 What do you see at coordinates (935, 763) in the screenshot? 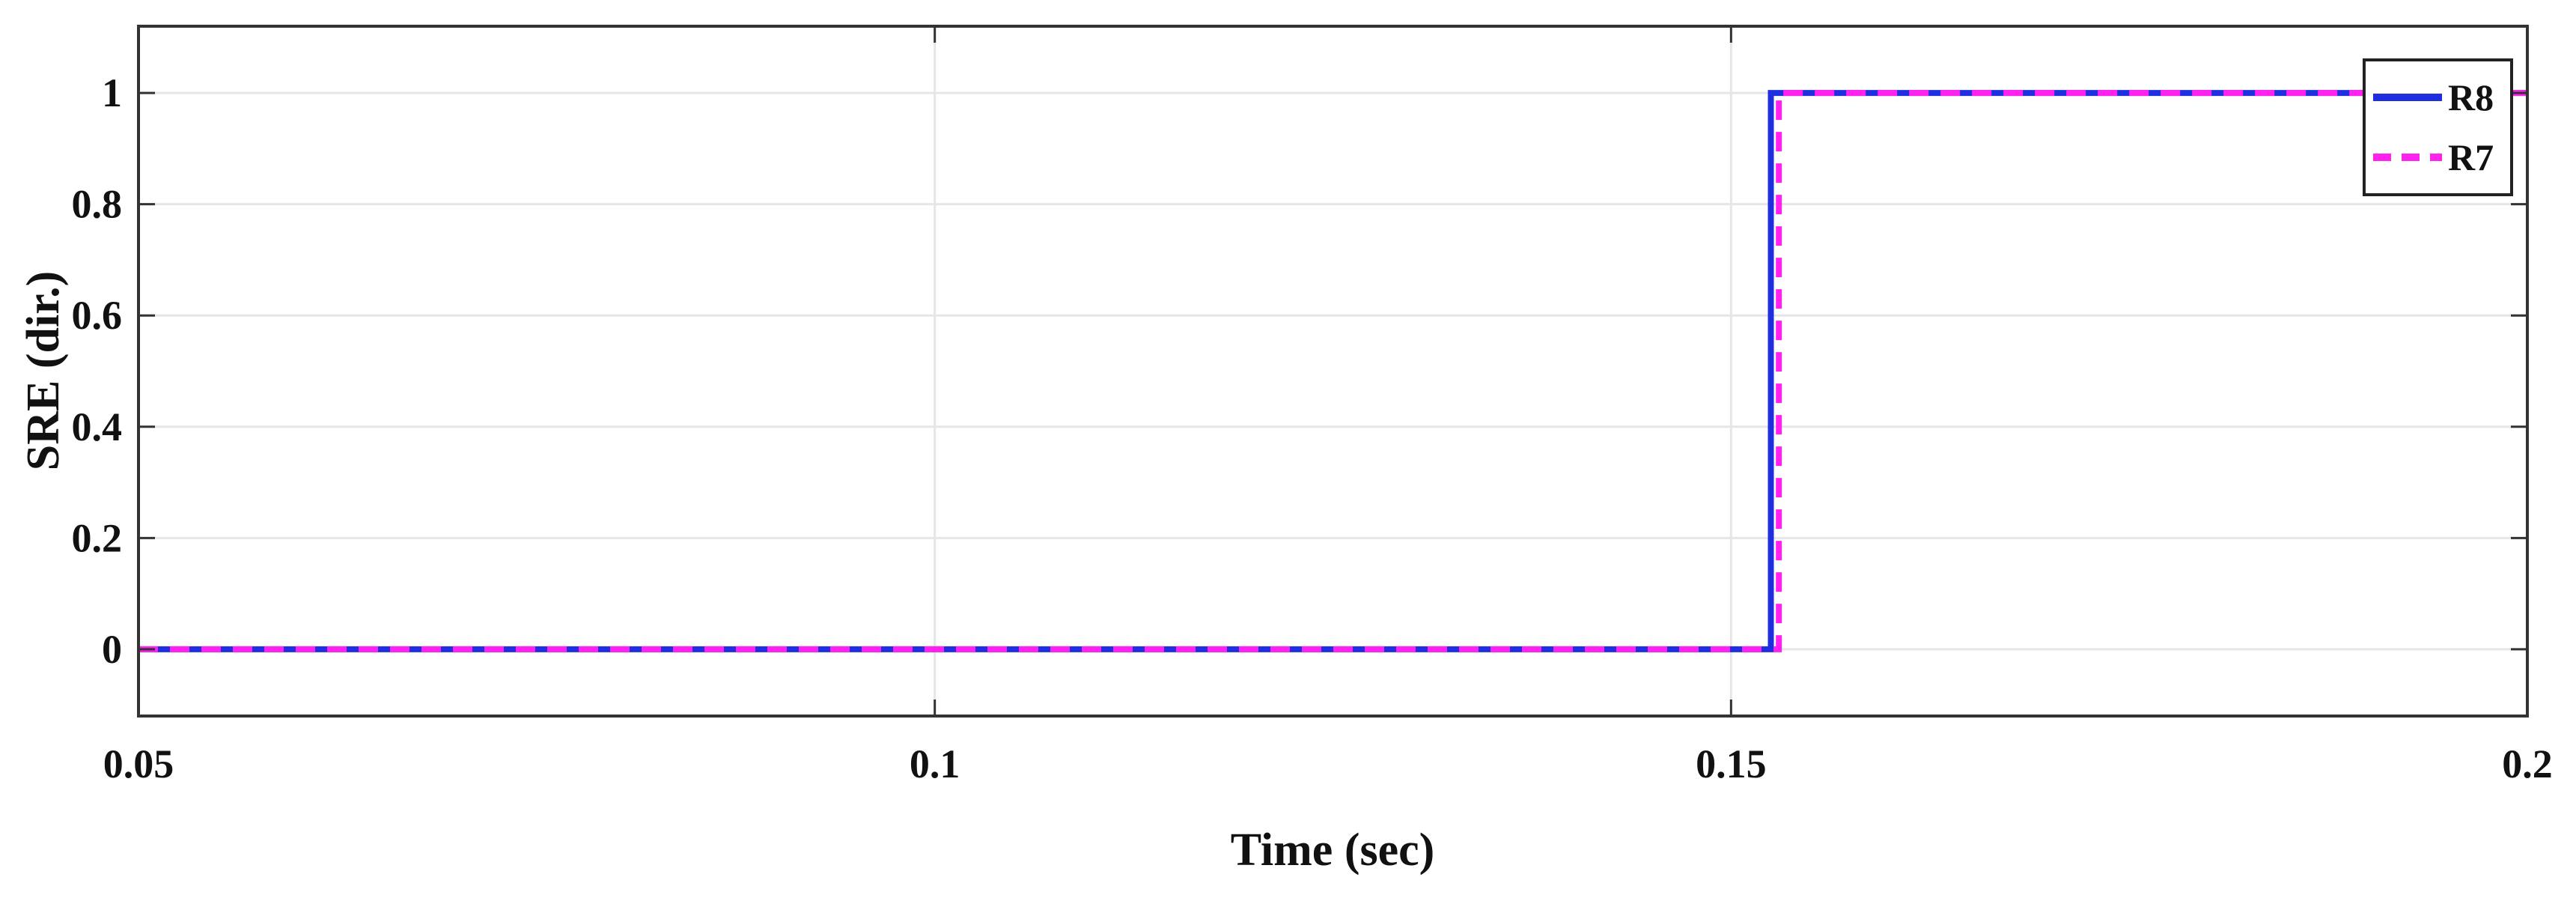
I see `x-tick-label: 0.1` at bounding box center [935, 763].